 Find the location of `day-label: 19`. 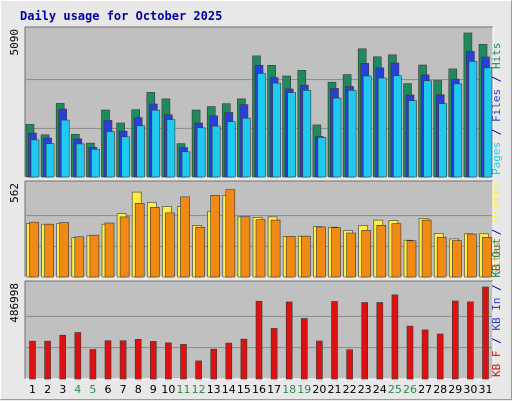

day-label: 19 is located at coordinates (304, 389).